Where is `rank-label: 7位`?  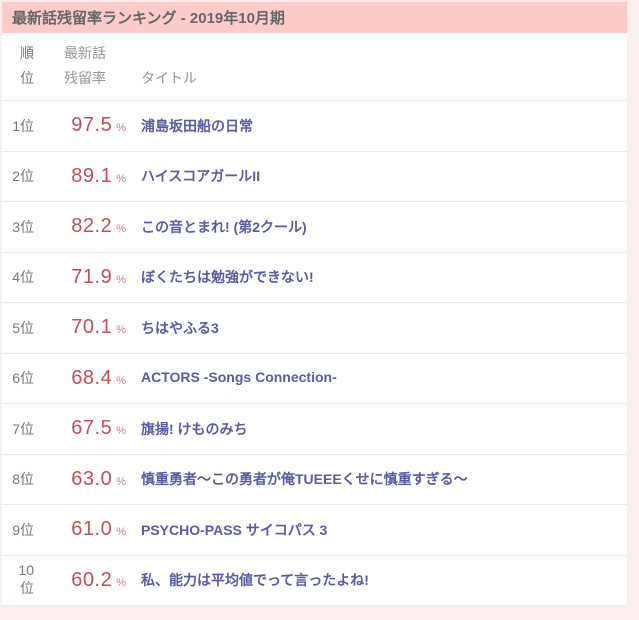
rank-label: 7位 is located at coordinates (23, 428).